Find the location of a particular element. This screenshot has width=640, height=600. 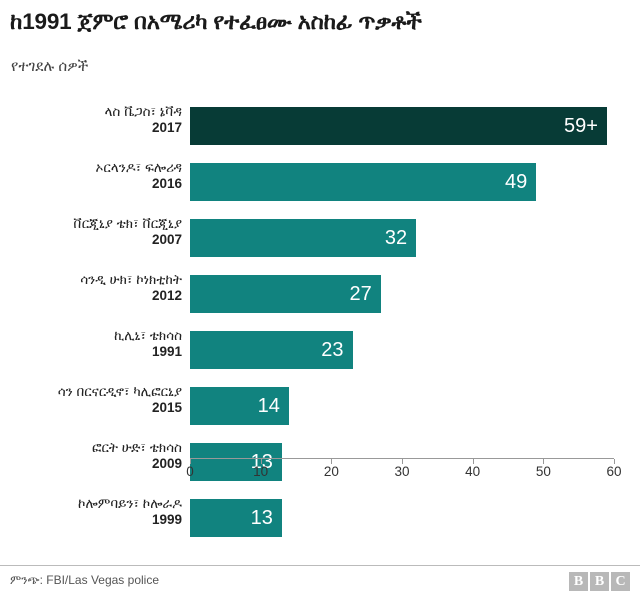

x-axis-line is located at coordinates (402, 458).